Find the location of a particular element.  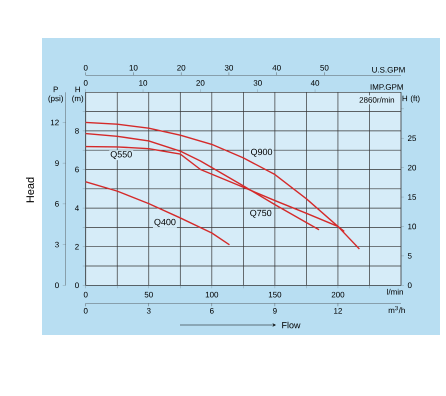

text: Head is located at coordinates (30, 190).